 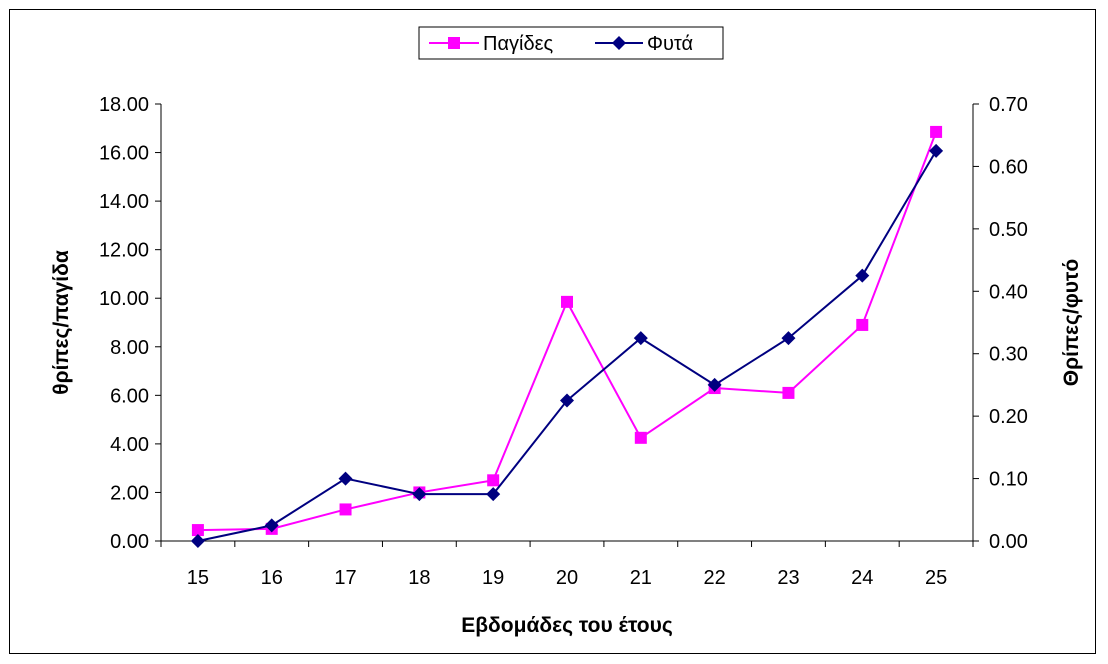 What do you see at coordinates (1008, 480) in the screenshot?
I see `y-right-tick-label: 0.10` at bounding box center [1008, 480].